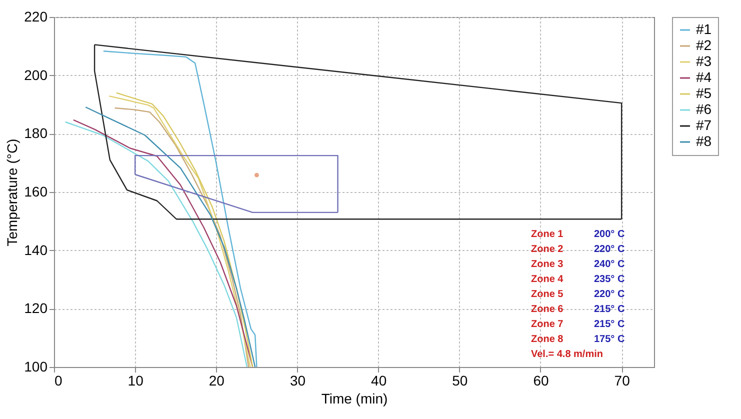  Describe the element at coordinates (36, 16) in the screenshot. I see `y-tick-label: 220` at that location.